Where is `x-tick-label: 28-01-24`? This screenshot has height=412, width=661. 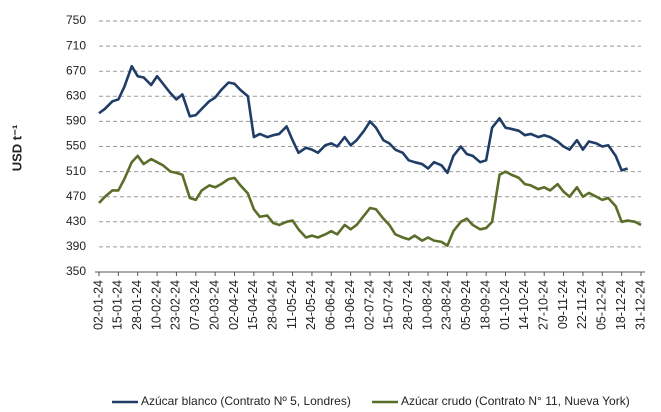 x-tick-label: 28-01-24 is located at coordinates (137, 305).